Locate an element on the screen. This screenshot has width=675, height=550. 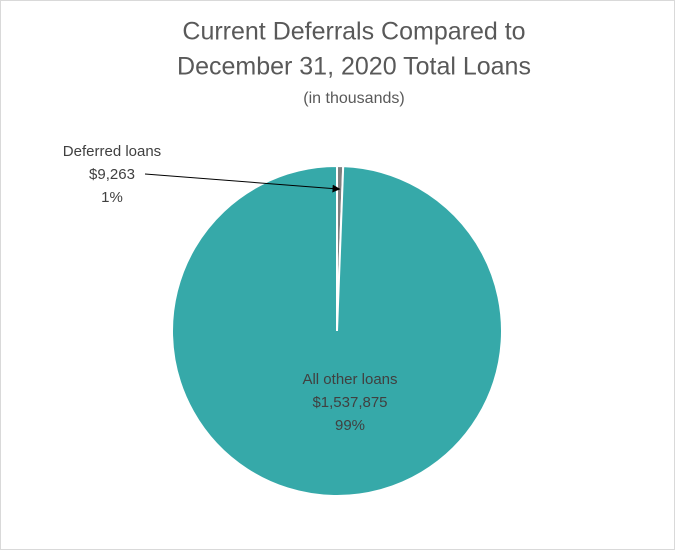
chart-title: Current Deferrals Compared to is located at coordinates (353, 32).